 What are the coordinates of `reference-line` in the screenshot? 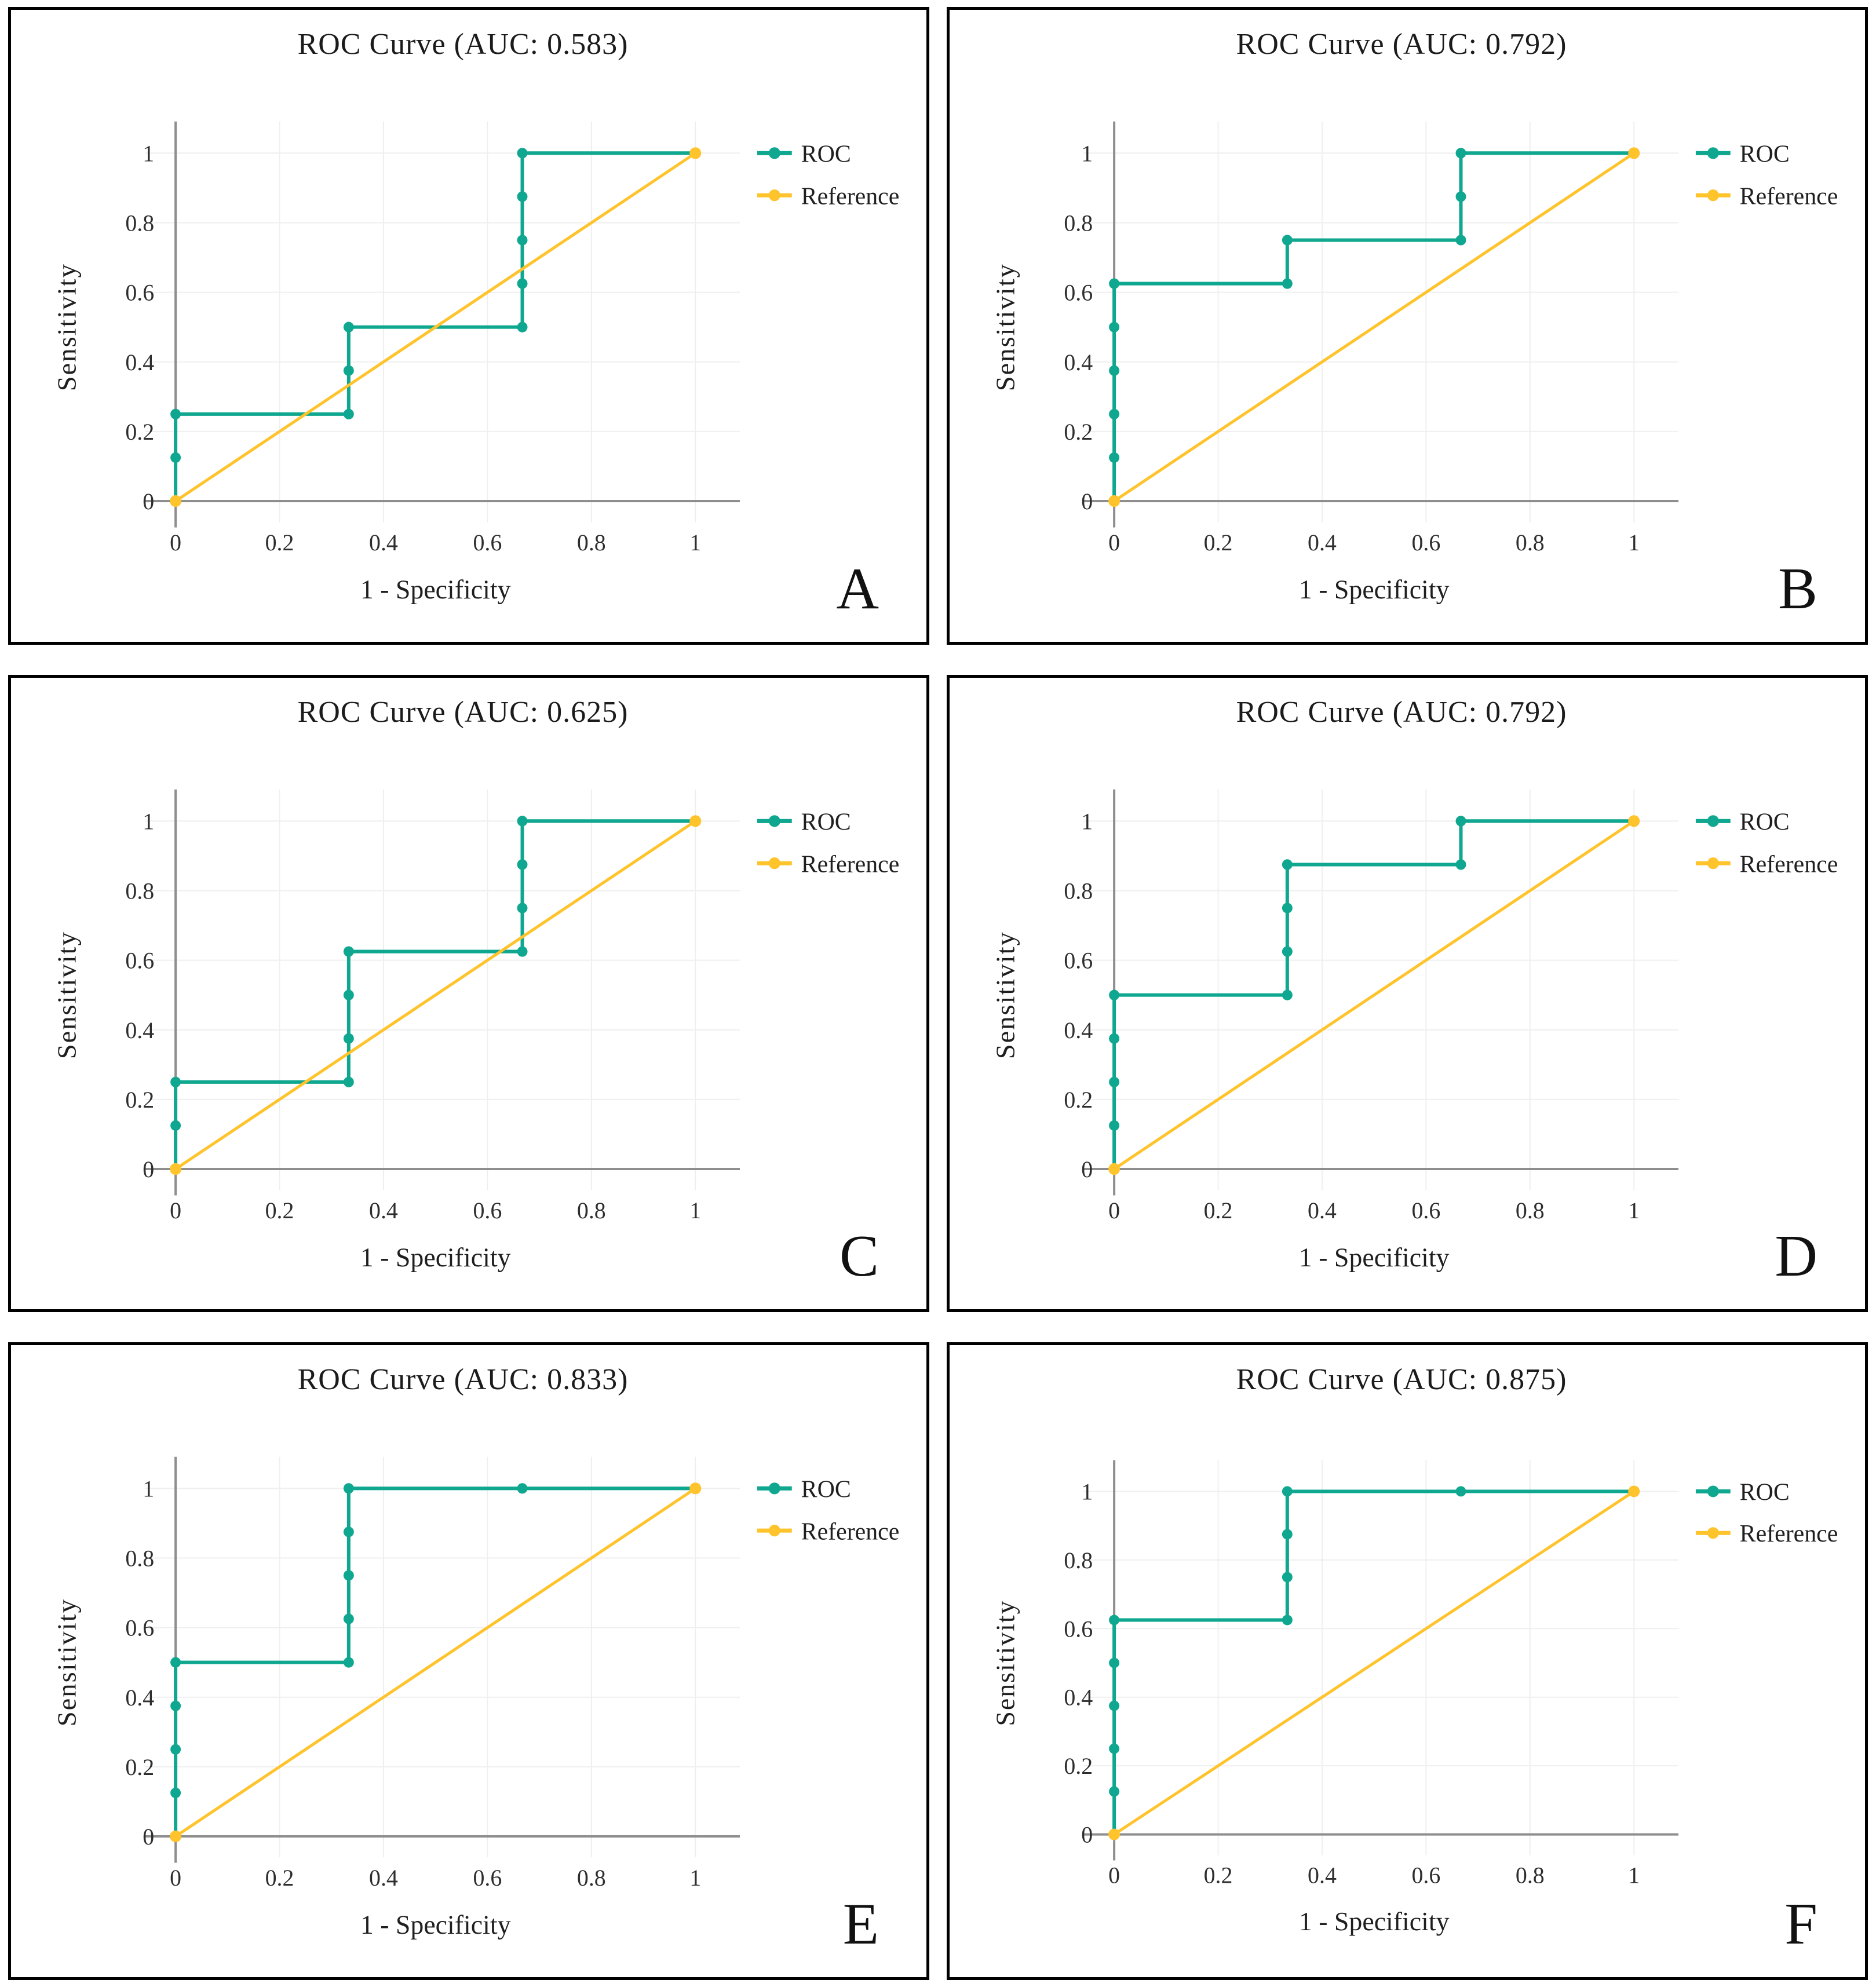 It's located at (1374, 994).